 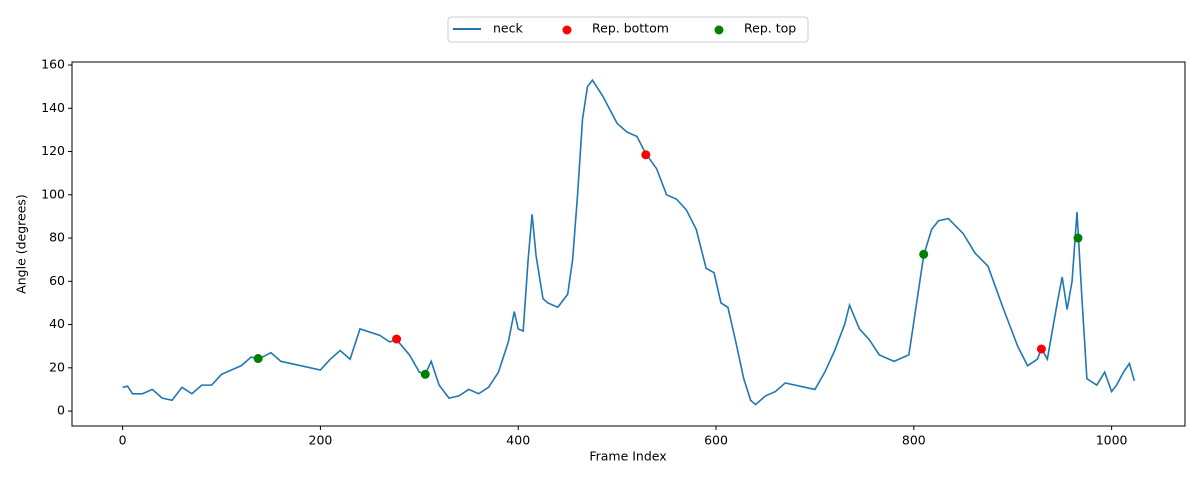 I want to click on y-tick-label: 160, so click(x=53, y=64).